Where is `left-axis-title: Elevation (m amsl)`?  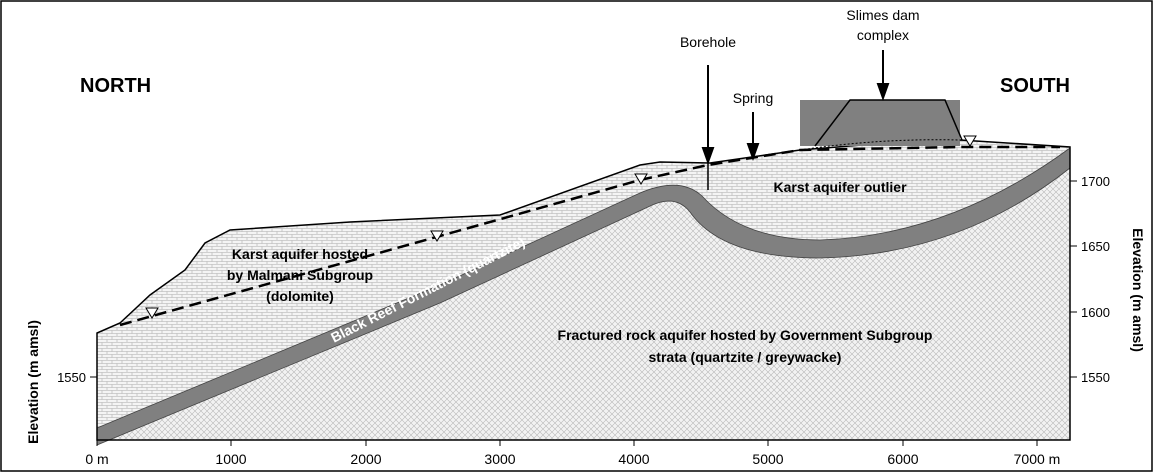 left-axis-title: Elevation (m amsl) is located at coordinates (33, 382).